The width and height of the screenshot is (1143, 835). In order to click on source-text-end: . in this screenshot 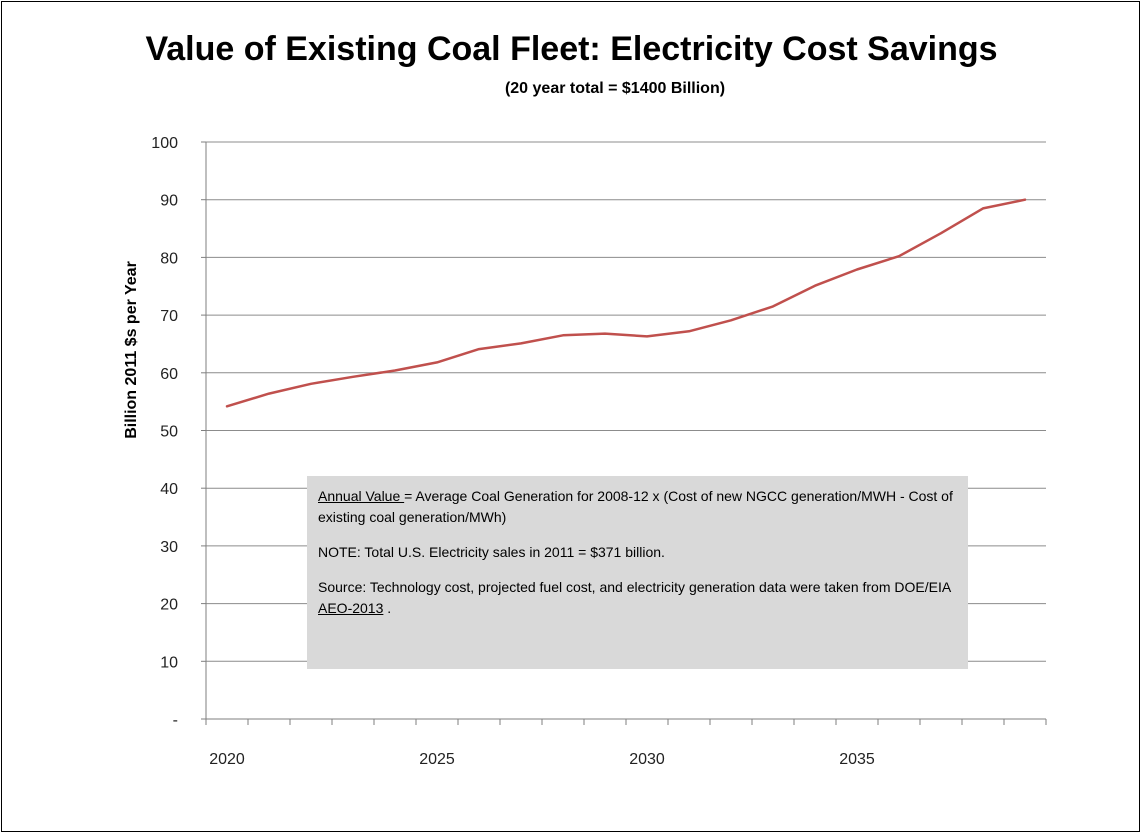, I will do `click(387, 608)`.